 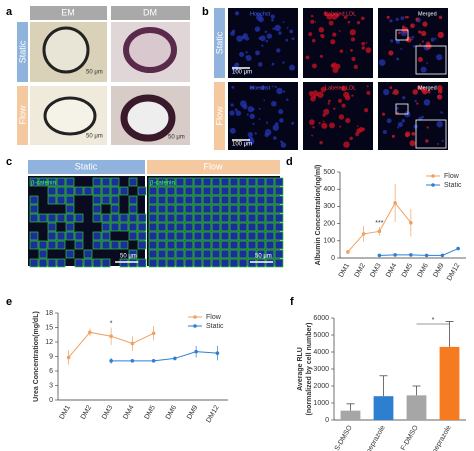 I want to click on x-tick-label: DM3, so click(x=108, y=412).